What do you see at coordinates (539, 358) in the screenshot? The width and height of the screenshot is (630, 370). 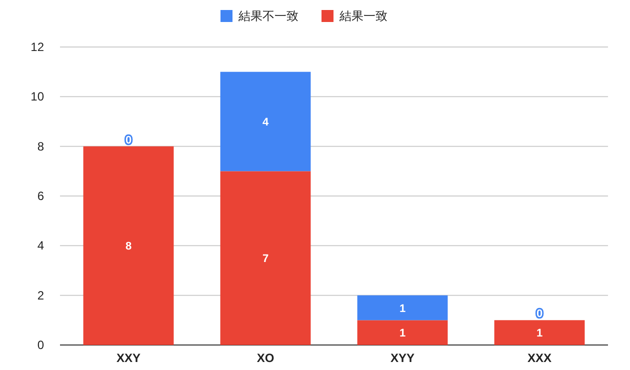 I see `x-tick-label: XXX` at bounding box center [539, 358].